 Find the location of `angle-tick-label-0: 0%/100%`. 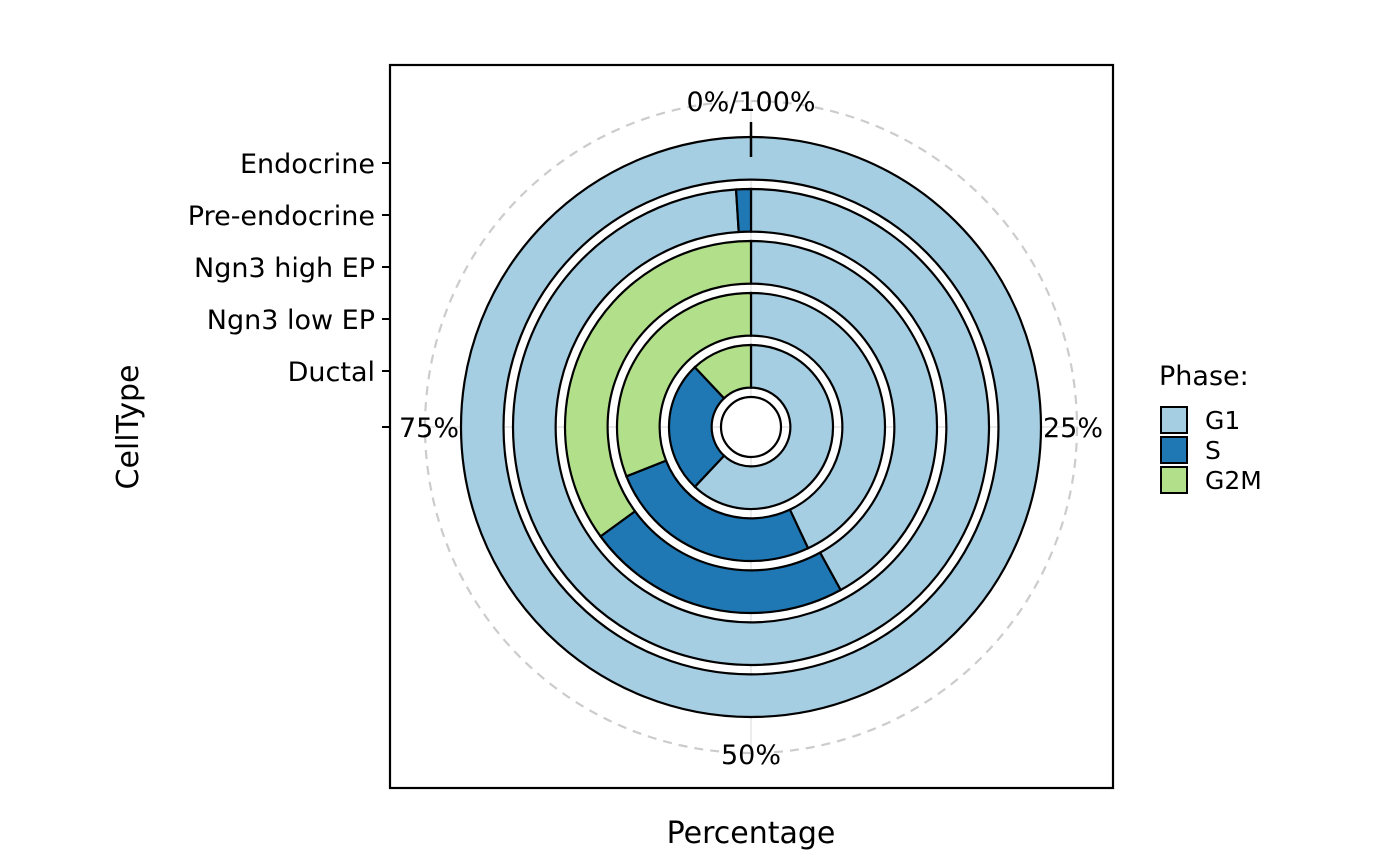

angle-tick-label-0: 0%/100% is located at coordinates (750, 102).